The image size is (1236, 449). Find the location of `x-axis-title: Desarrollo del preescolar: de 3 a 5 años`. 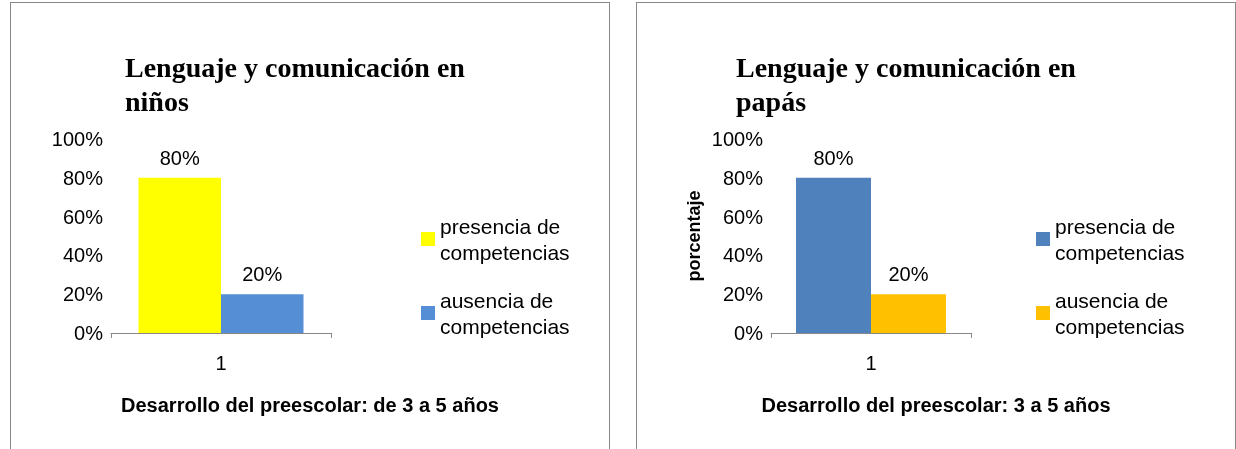

x-axis-title: Desarrollo del preescolar: de 3 a 5 años is located at coordinates (310, 405).